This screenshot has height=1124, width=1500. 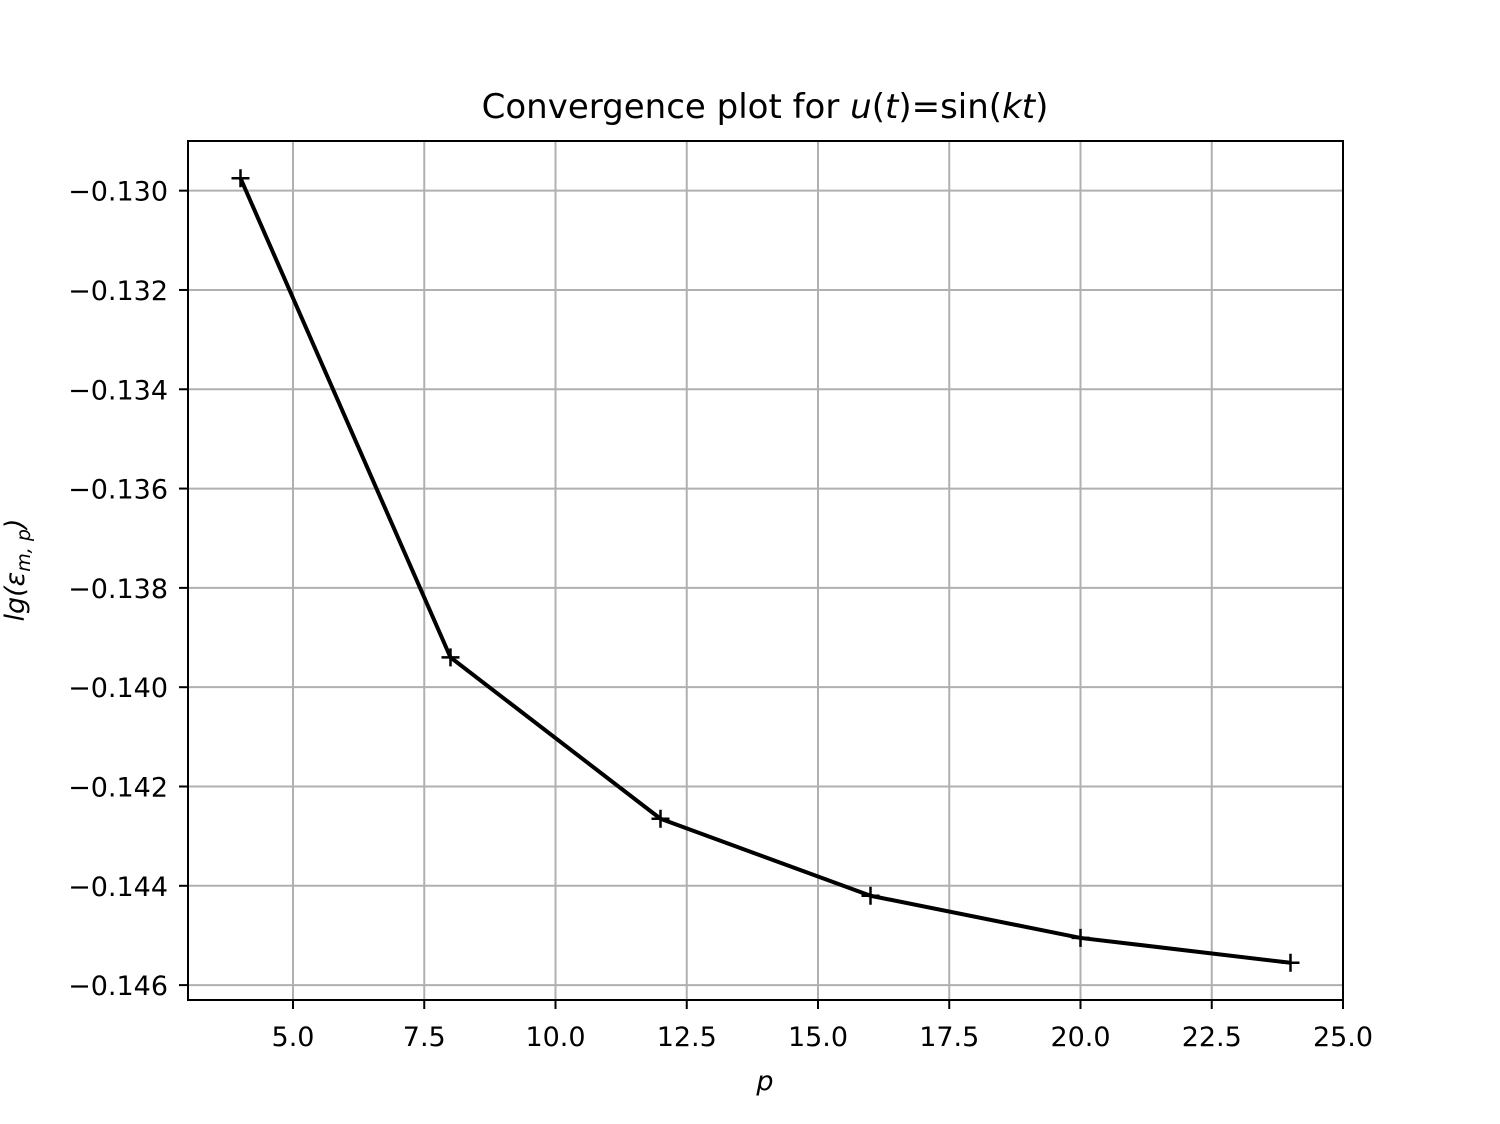 I want to click on x-tick-label: 20.0, so click(x=1080, y=1037).